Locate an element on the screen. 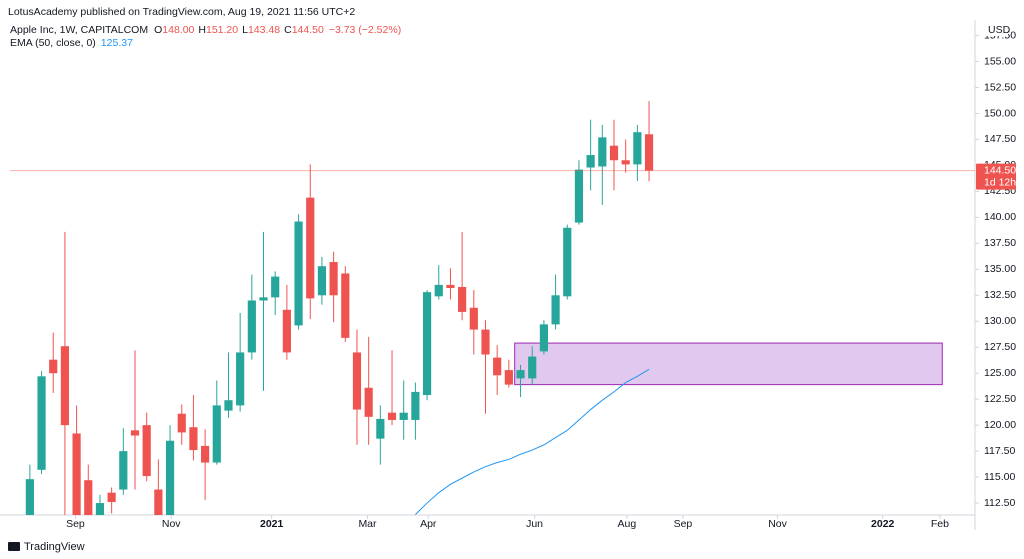 The image size is (1024, 559). y-tick-label: 127.50 is located at coordinates (1000, 347).